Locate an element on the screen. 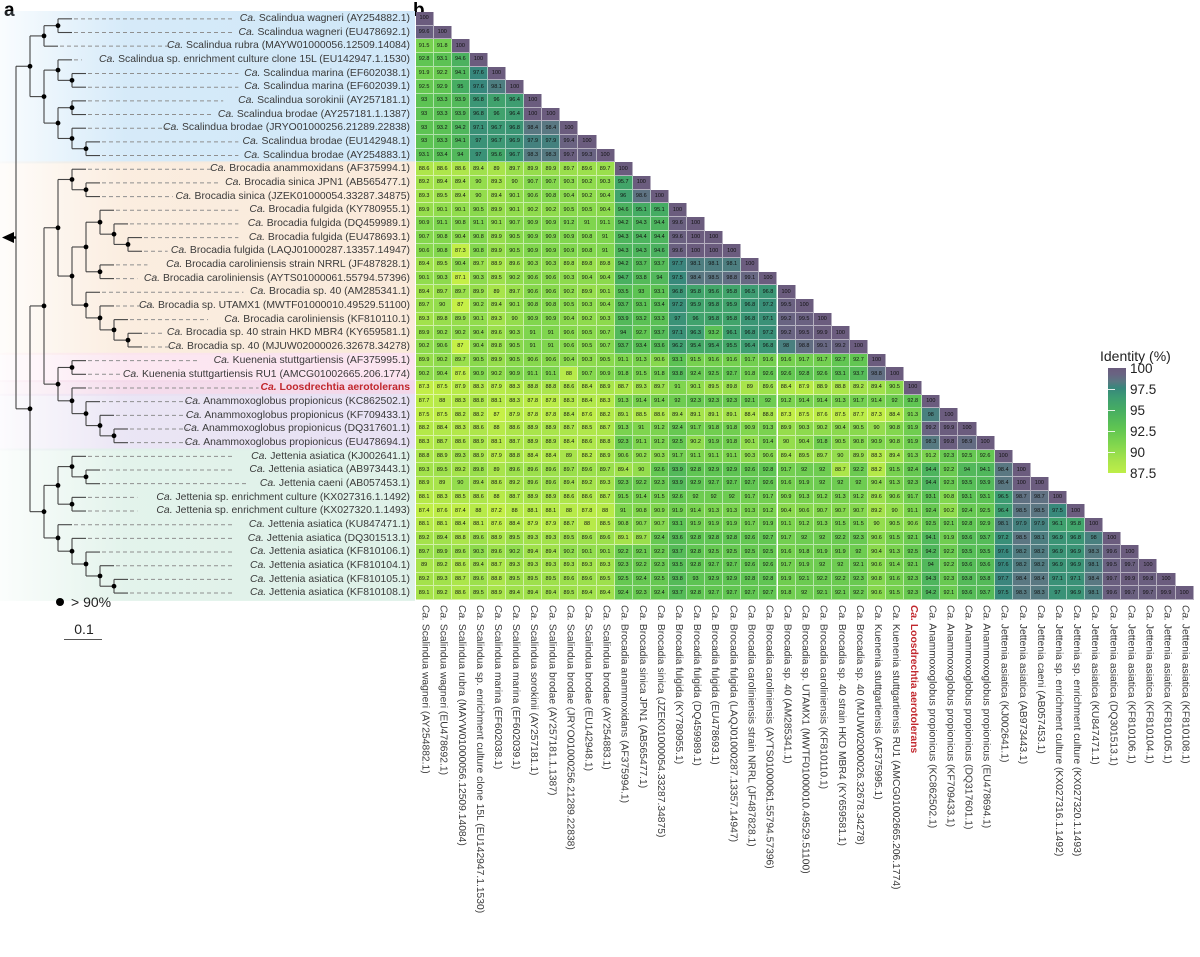 This screenshot has height=957, width=1200. matrix-cell: 99.3 is located at coordinates (587, 155).